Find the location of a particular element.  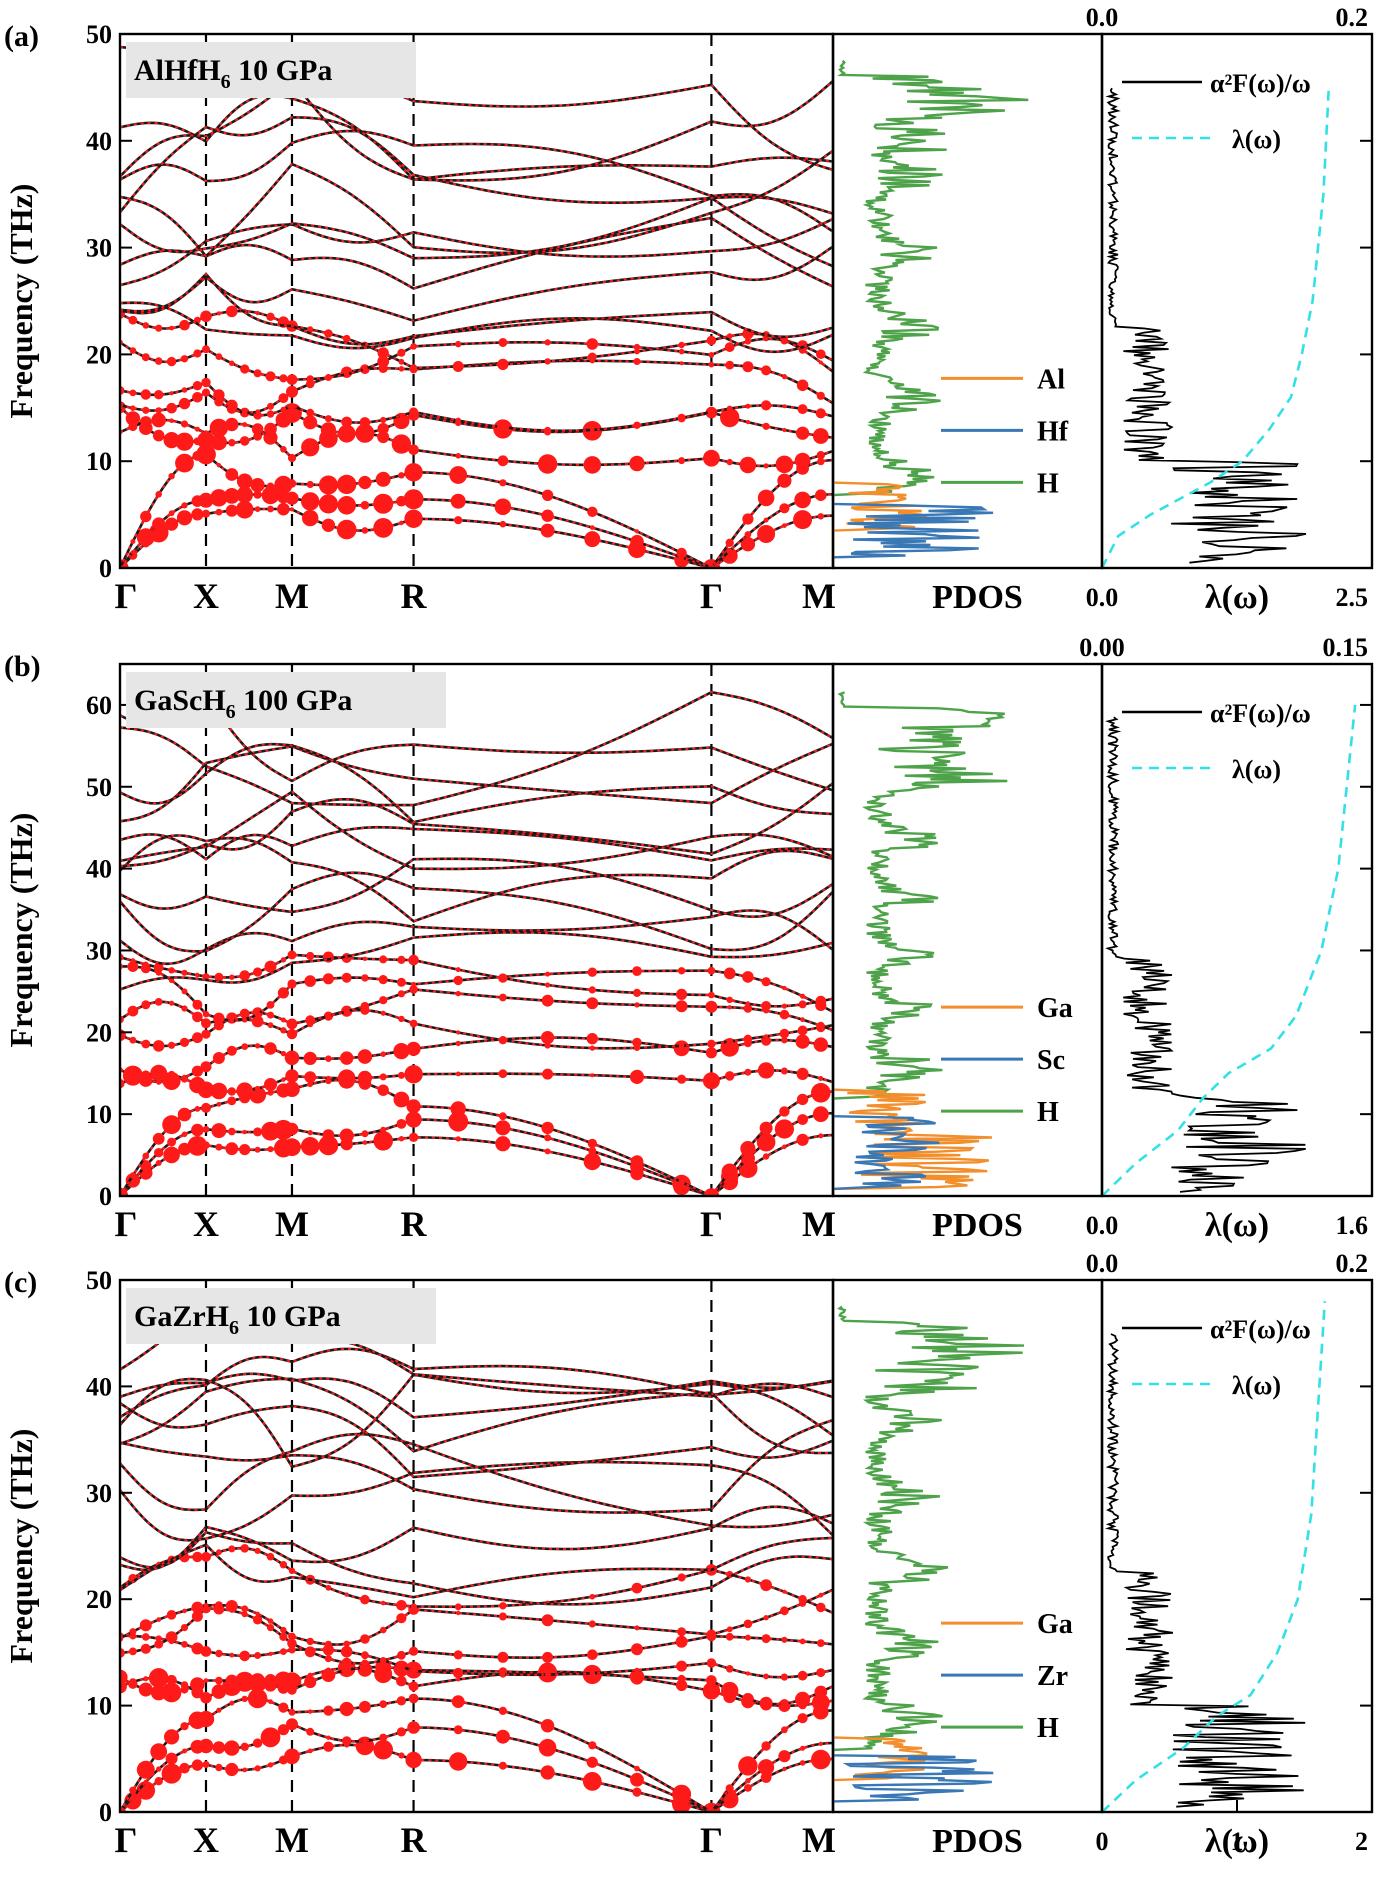

a2f-curve is located at coordinates (1206, 325).